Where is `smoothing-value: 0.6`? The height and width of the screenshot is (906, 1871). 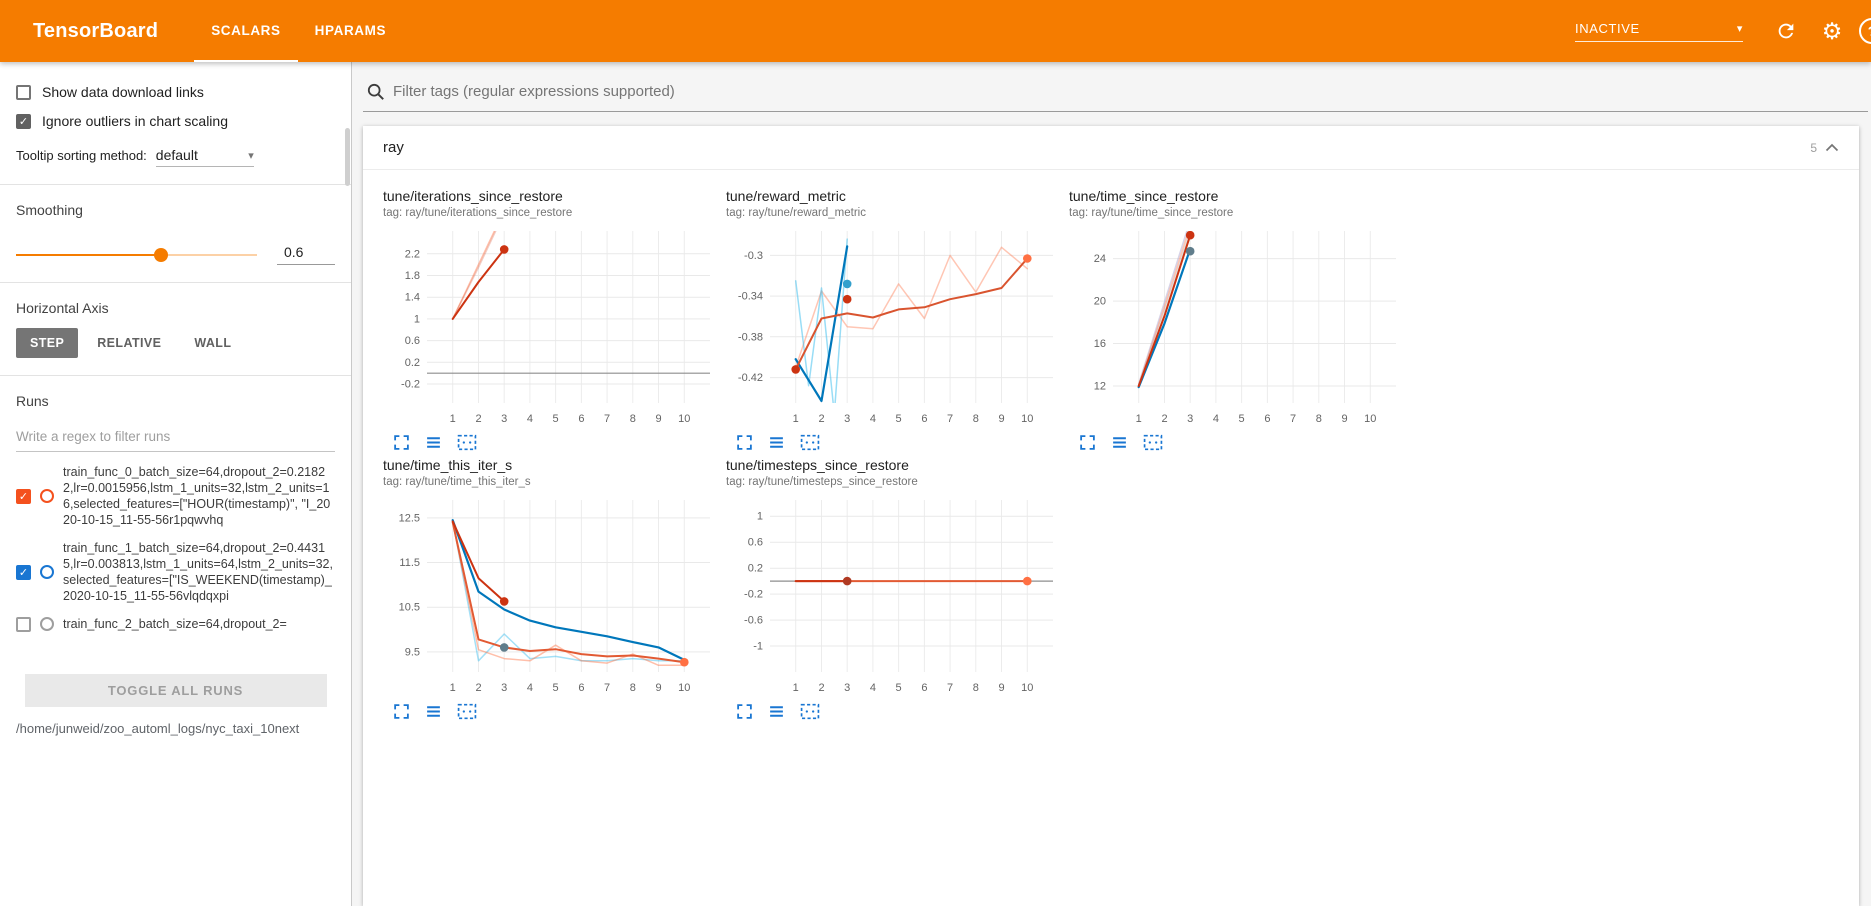 smoothing-value: 0.6 is located at coordinates (306, 254).